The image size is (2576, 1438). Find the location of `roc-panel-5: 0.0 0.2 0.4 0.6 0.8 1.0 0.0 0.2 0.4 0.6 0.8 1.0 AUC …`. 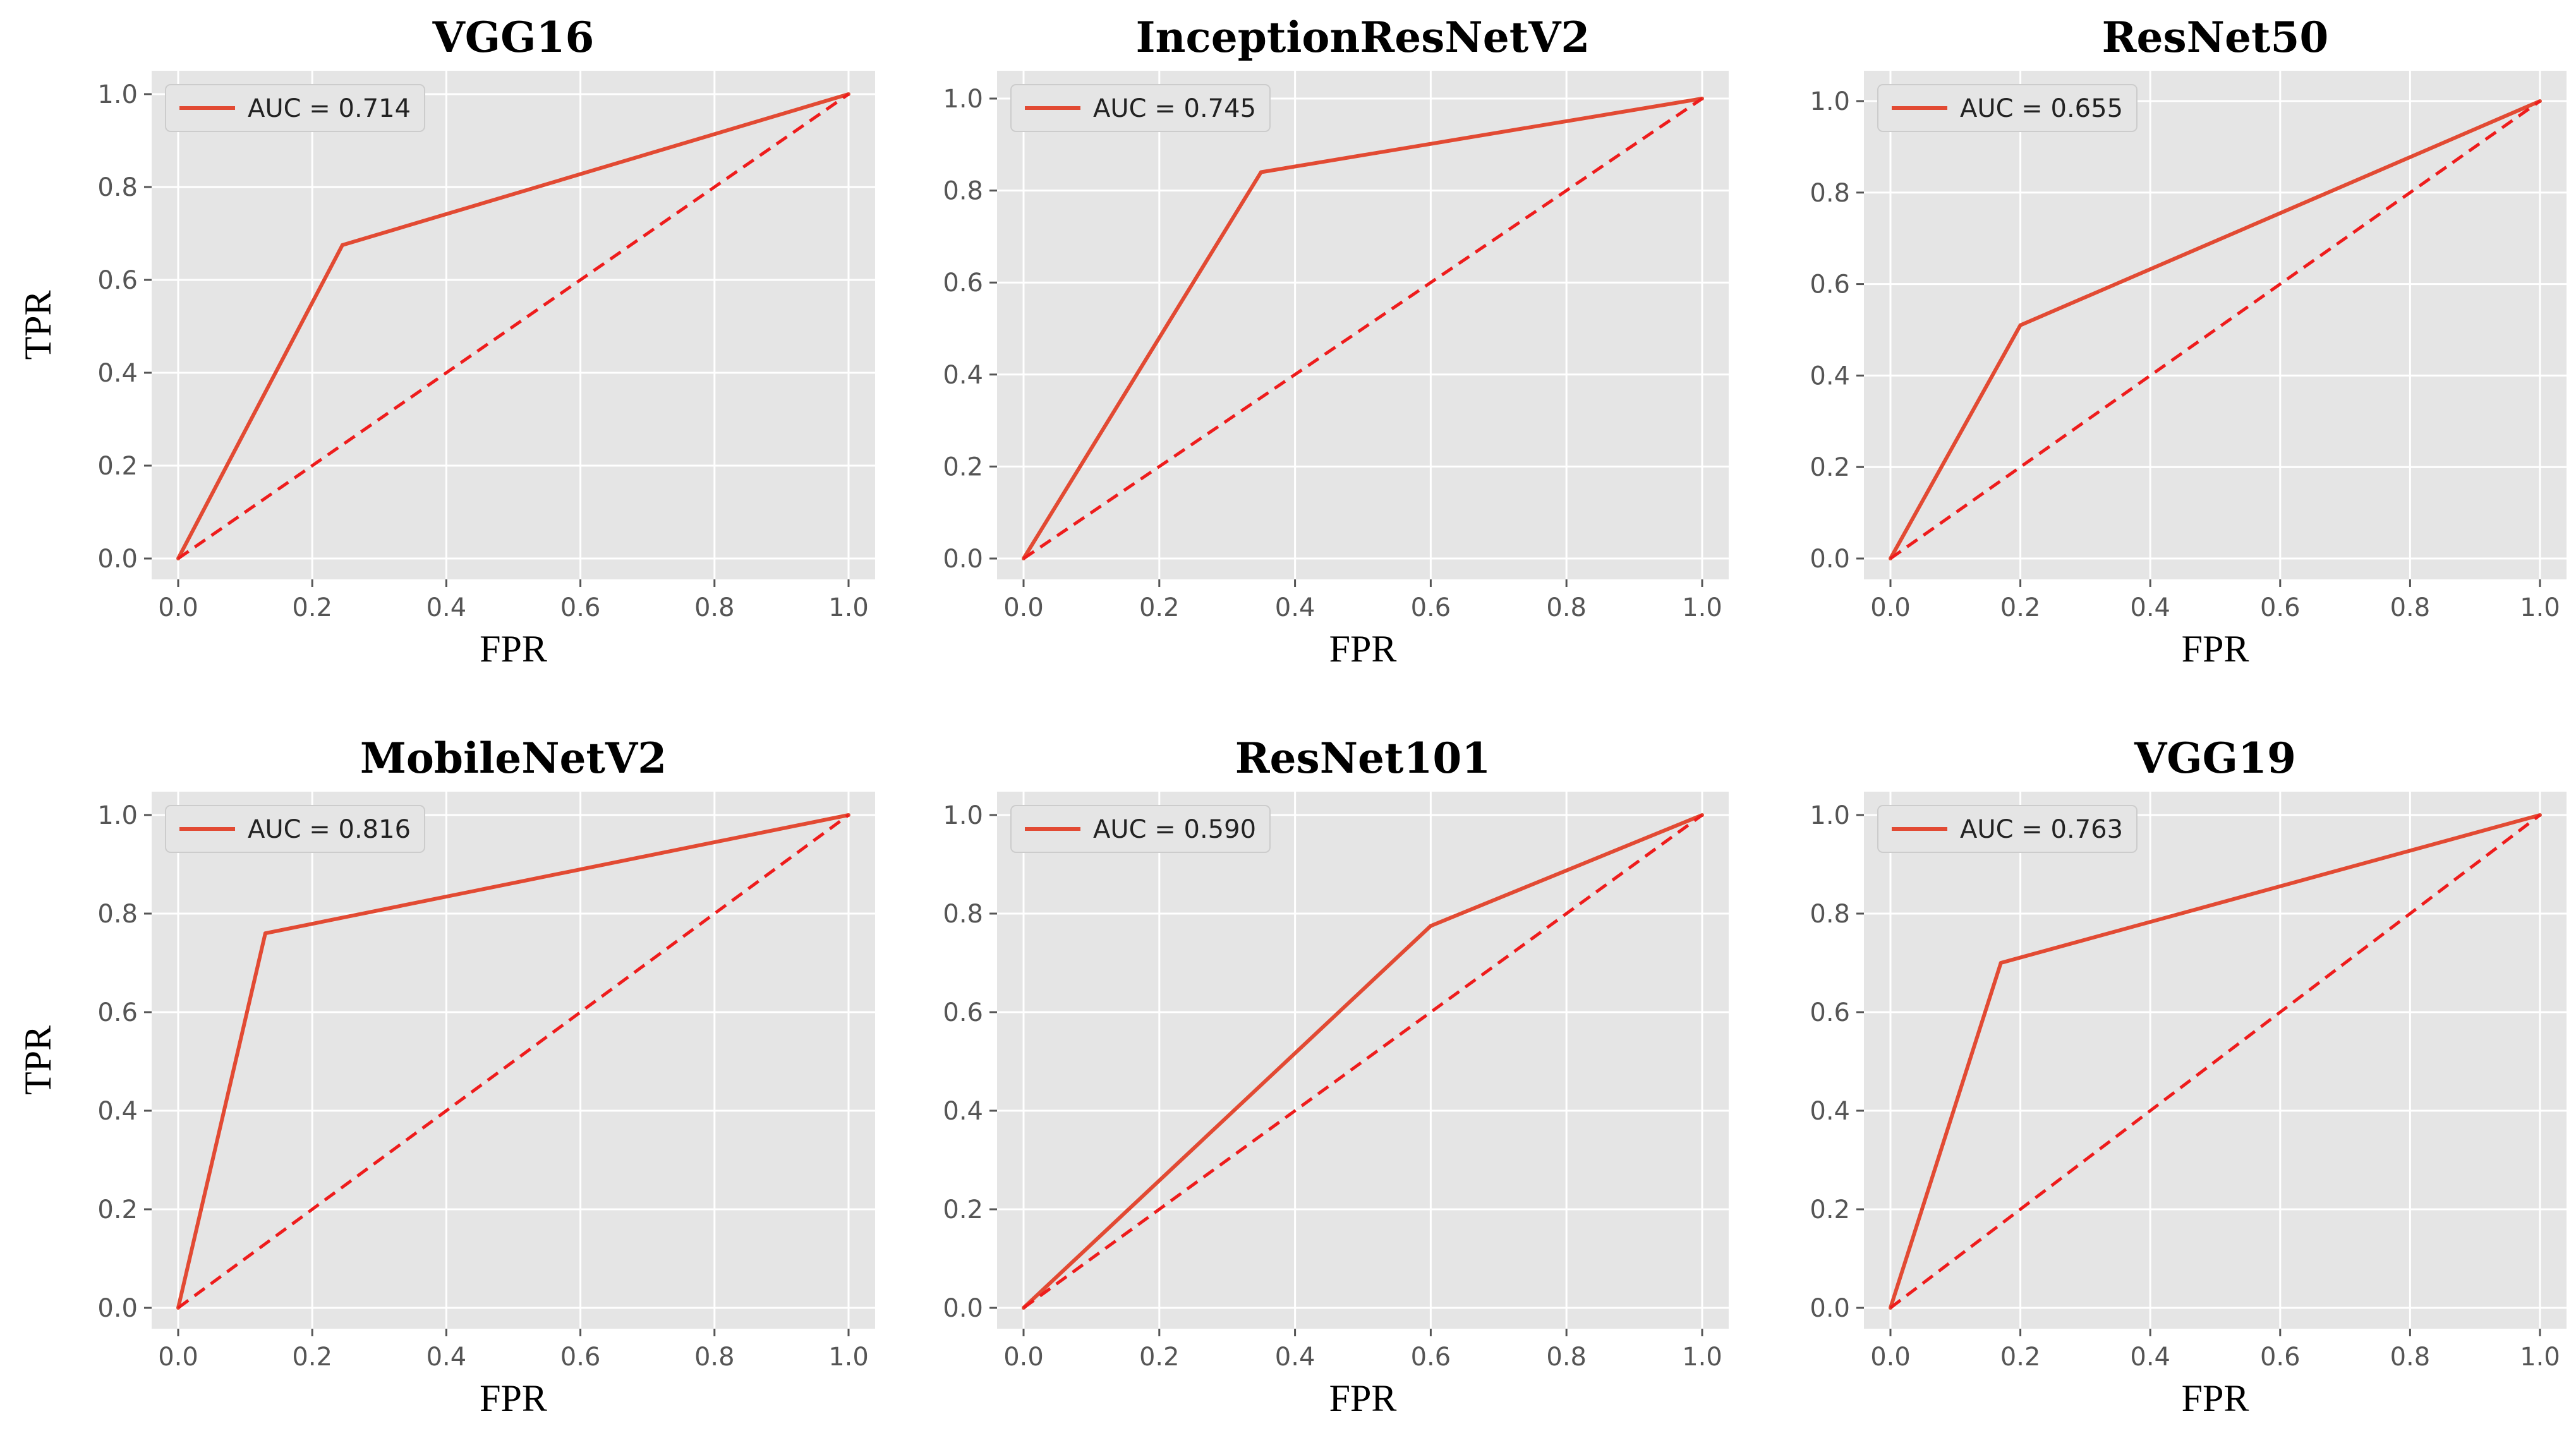

roc-panel-5: 0.0 0.2 0.4 0.6 0.8 1.0 0.0 0.2 0.4 0.6 0.8 1.0 AUC … is located at coordinates (1336, 1076).